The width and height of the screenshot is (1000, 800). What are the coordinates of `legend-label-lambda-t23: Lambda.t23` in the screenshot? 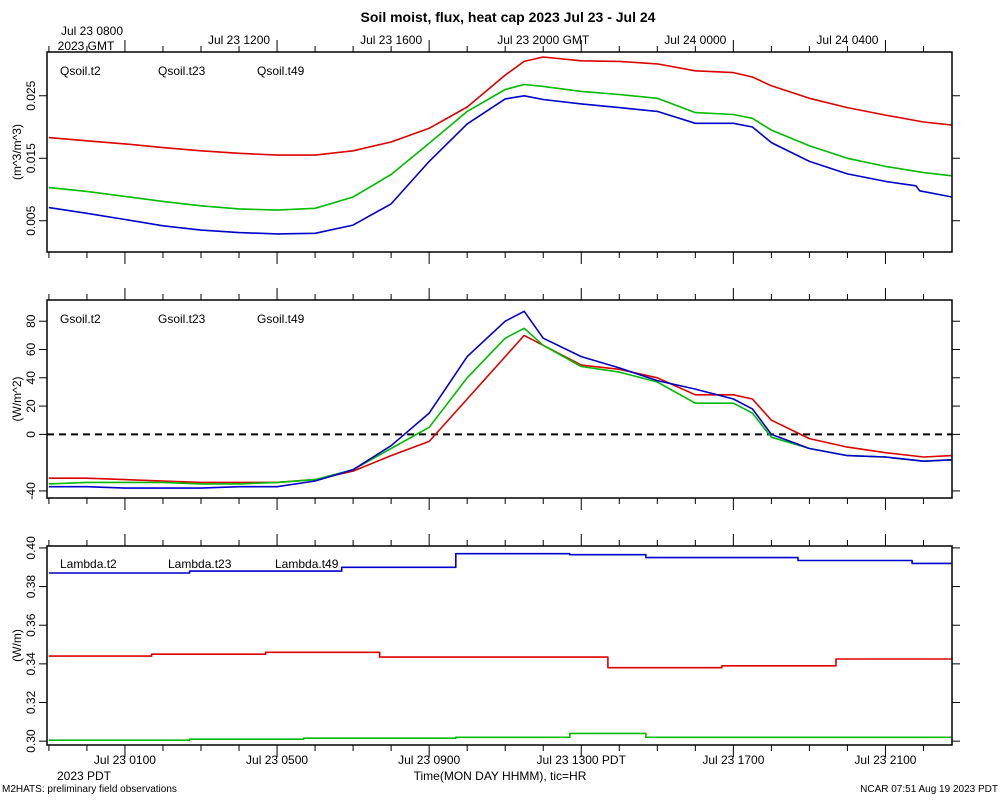 It's located at (200, 564).